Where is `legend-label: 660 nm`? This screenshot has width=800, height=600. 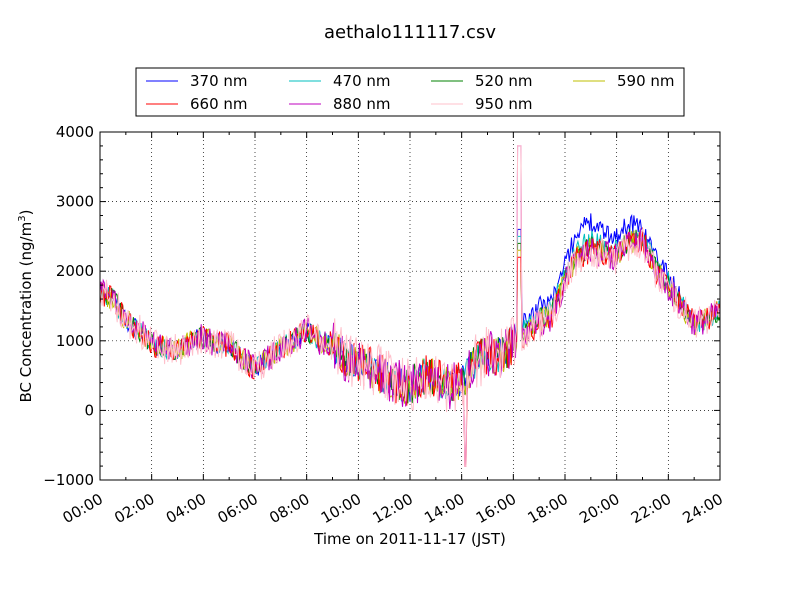 legend-label: 660 nm is located at coordinates (219, 104).